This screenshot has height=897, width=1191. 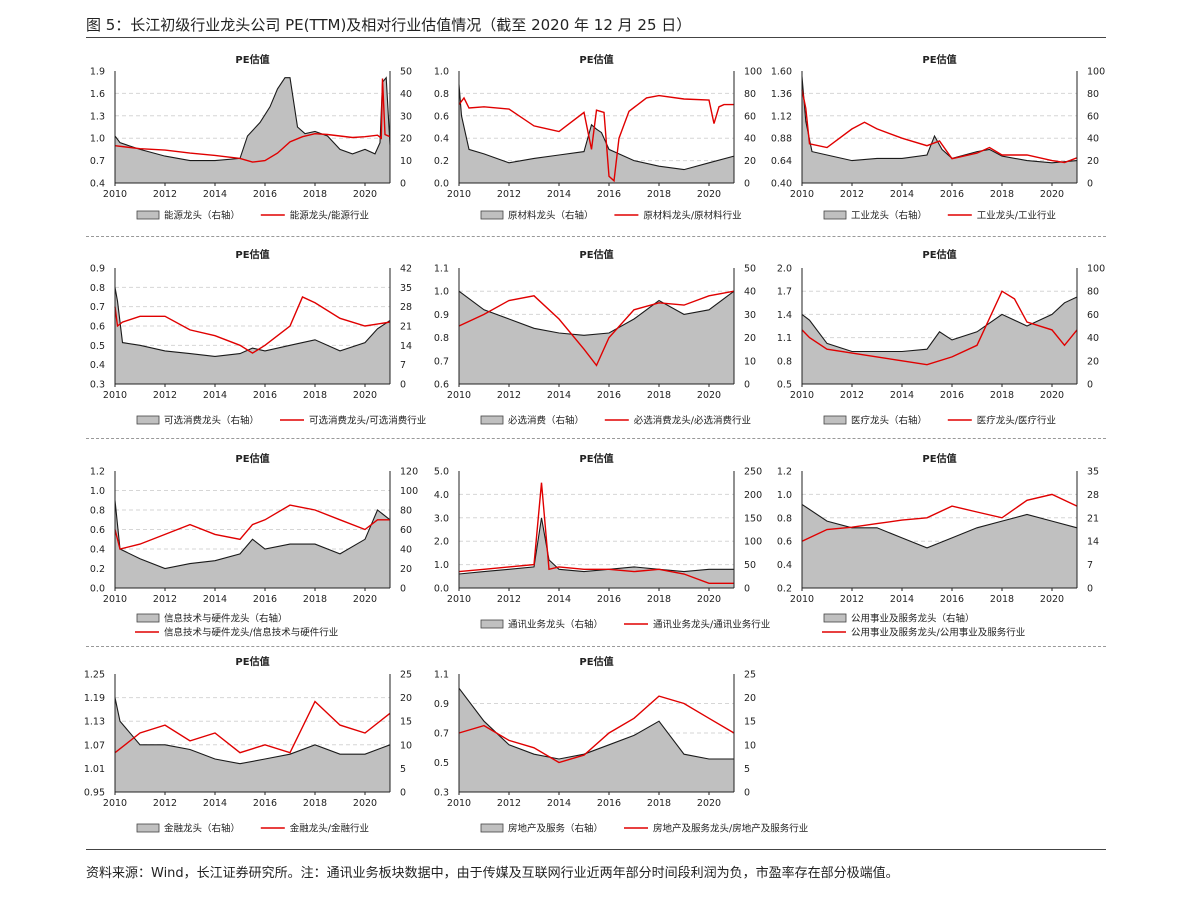 I want to click on y-right-tick-label: 150, so click(x=753, y=518).